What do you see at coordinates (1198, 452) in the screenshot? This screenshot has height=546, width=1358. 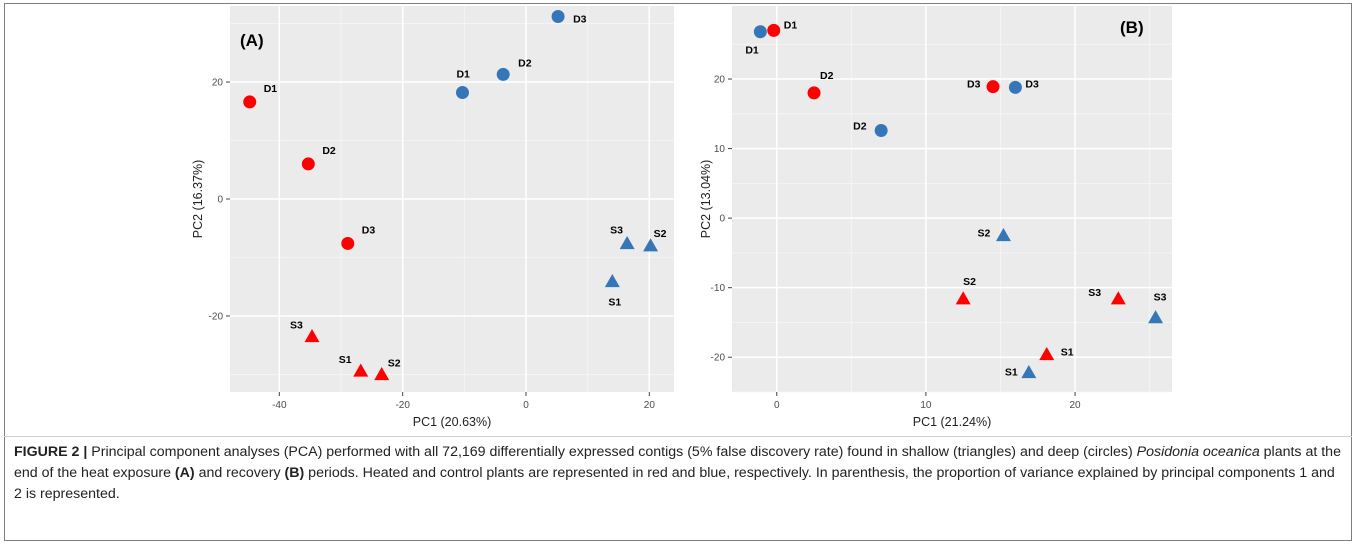 I see `caption-species: Posidonia oceanica` at bounding box center [1198, 452].